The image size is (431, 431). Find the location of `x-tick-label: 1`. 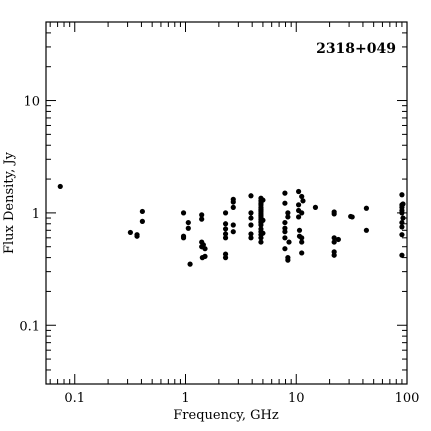

x-tick-label: 1 is located at coordinates (185, 398).